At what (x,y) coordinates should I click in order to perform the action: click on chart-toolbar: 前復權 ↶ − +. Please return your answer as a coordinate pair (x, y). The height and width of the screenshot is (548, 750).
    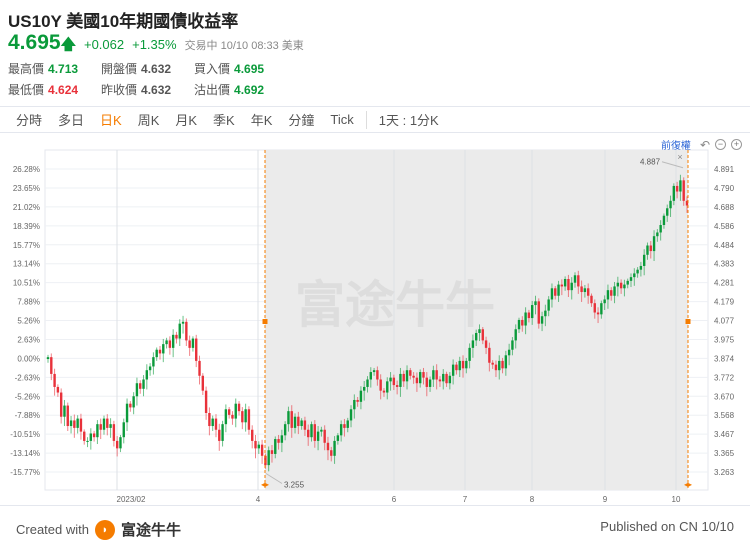
    Looking at the image, I should click on (701, 144).